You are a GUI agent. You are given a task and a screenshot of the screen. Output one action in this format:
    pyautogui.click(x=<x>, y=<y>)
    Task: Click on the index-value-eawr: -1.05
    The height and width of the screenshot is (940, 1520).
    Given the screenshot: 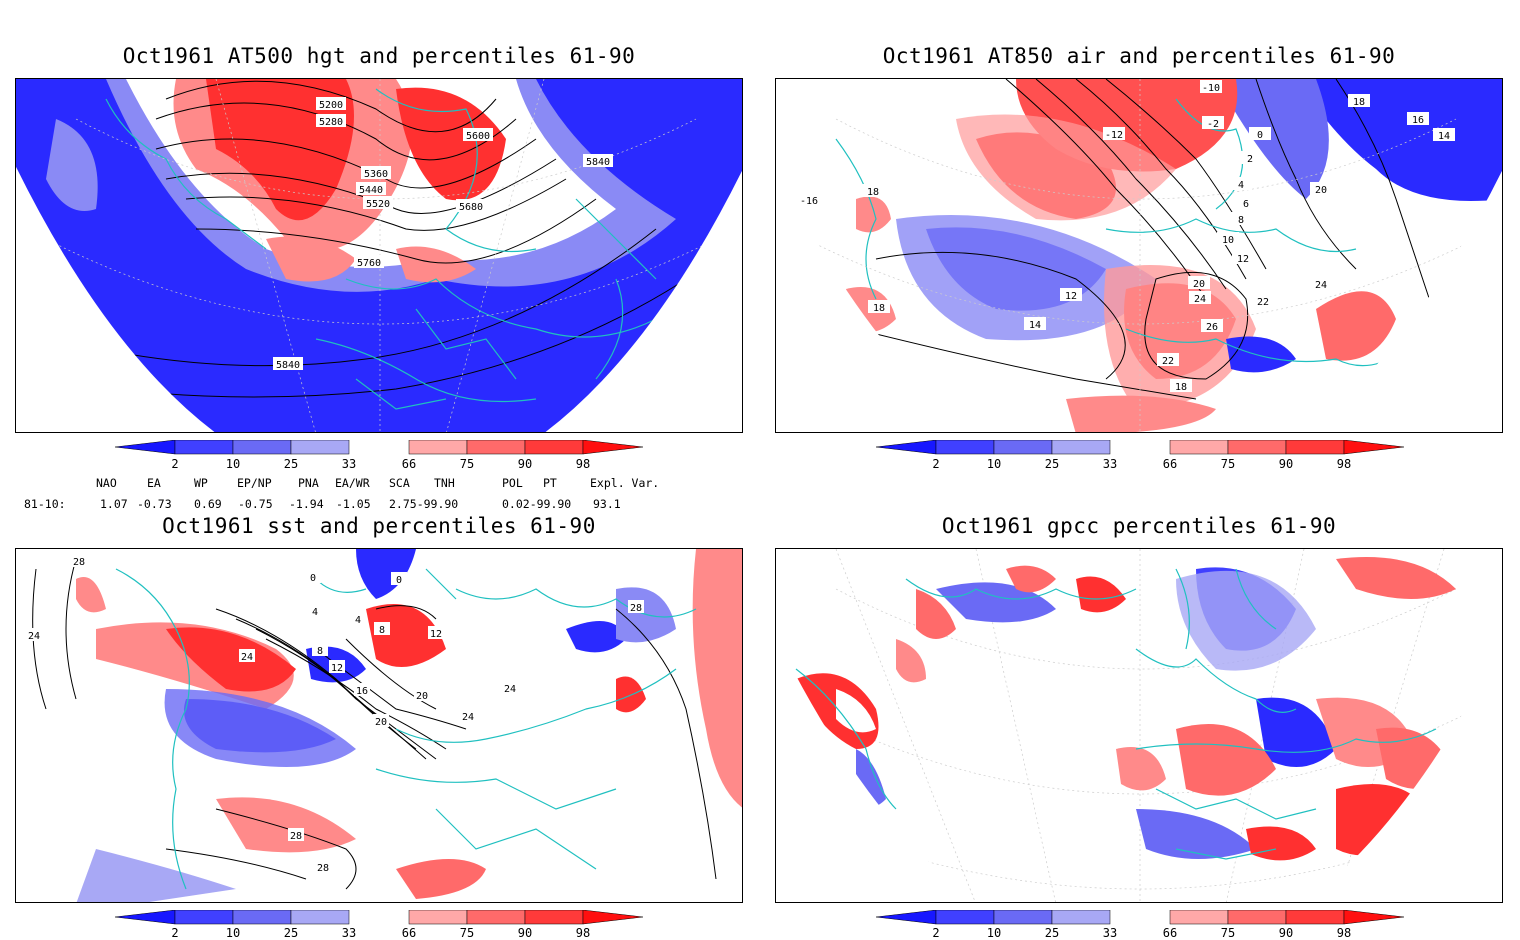 What is the action you would take?
    pyautogui.click(x=353, y=504)
    